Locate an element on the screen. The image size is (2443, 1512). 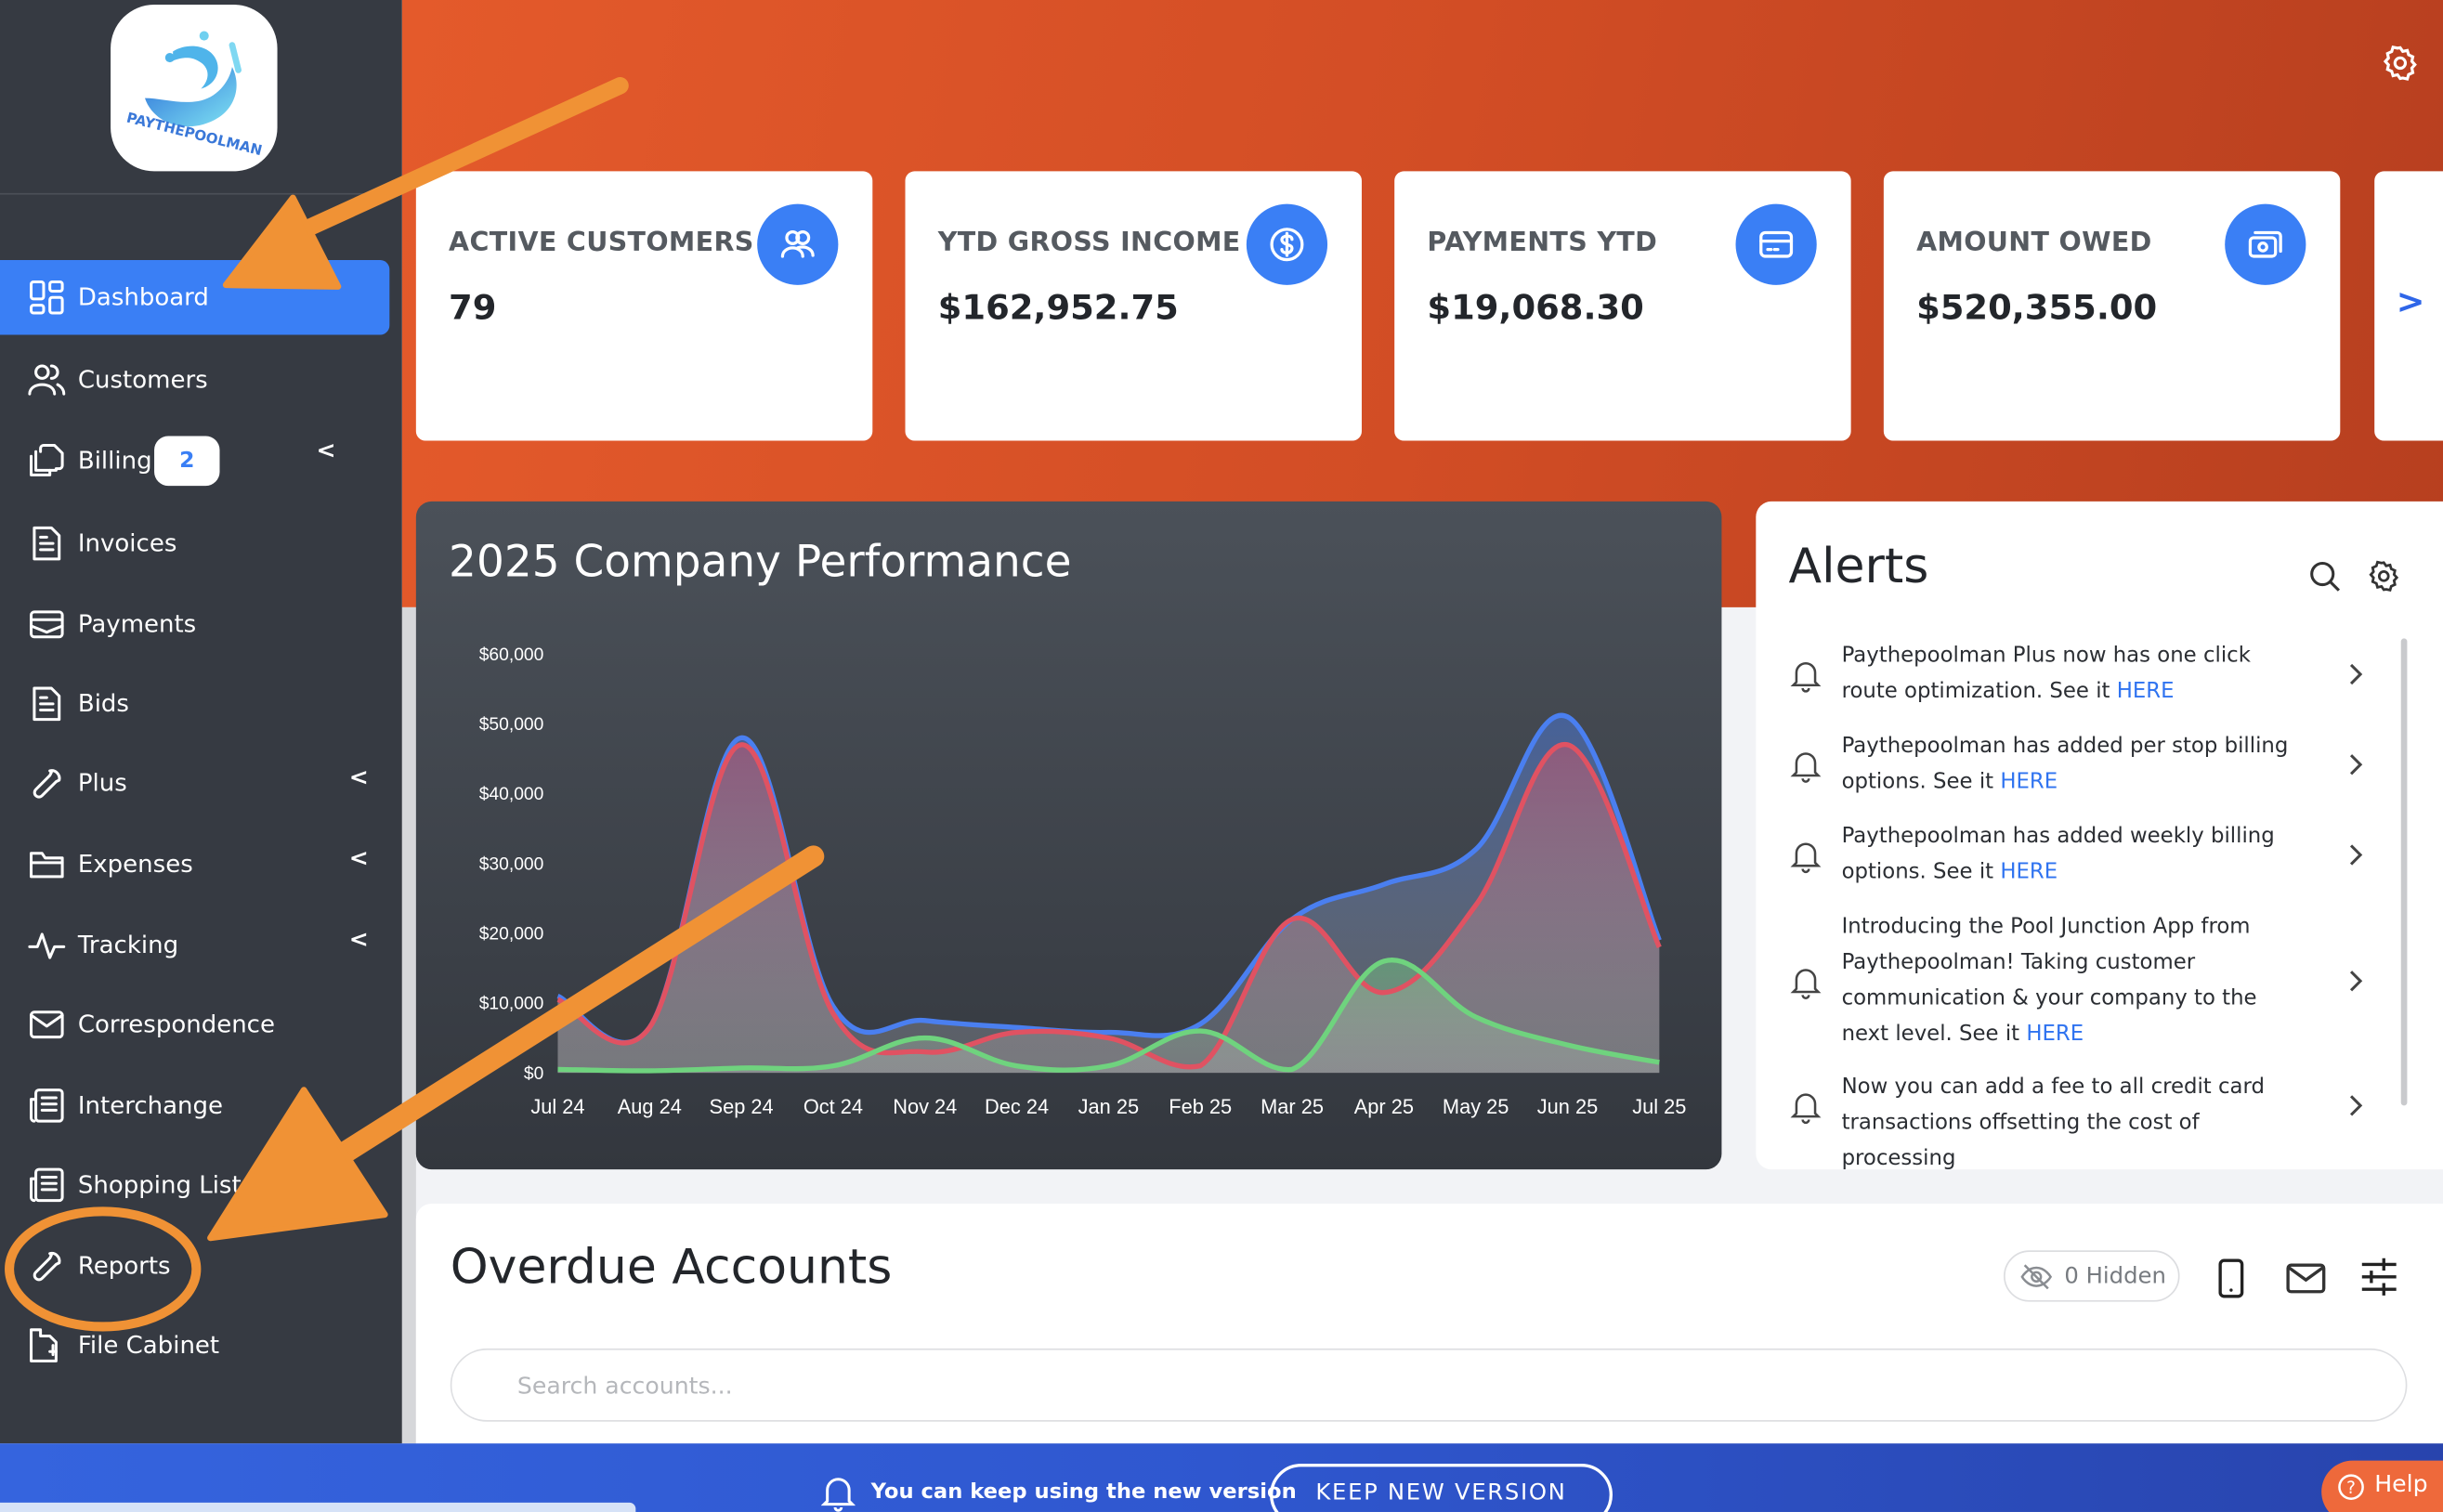
stat-card-payments-ytd: PAYMENTS YTD $19,068.30 is located at coordinates (1622, 306).